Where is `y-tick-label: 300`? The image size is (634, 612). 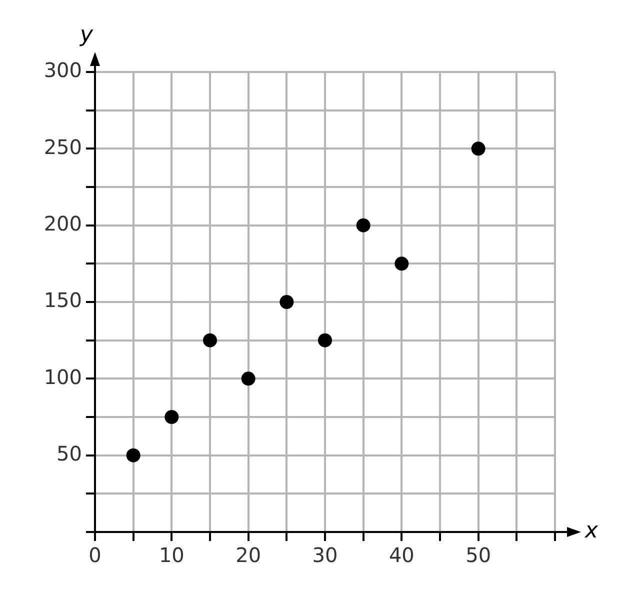
y-tick-label: 300 is located at coordinates (63, 70).